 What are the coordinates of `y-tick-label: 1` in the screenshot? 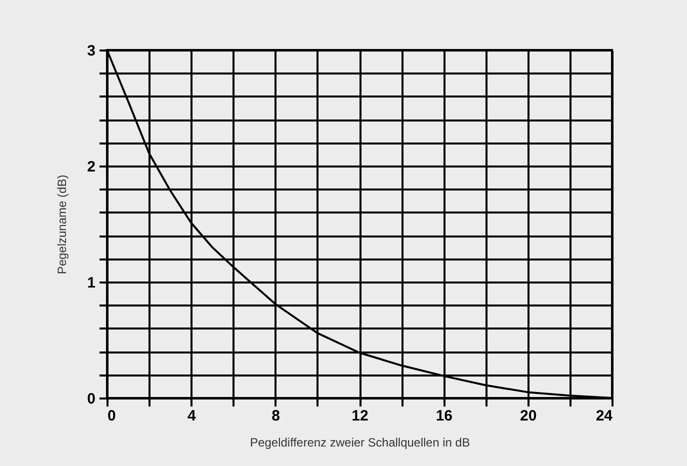 It's located at (91, 283).